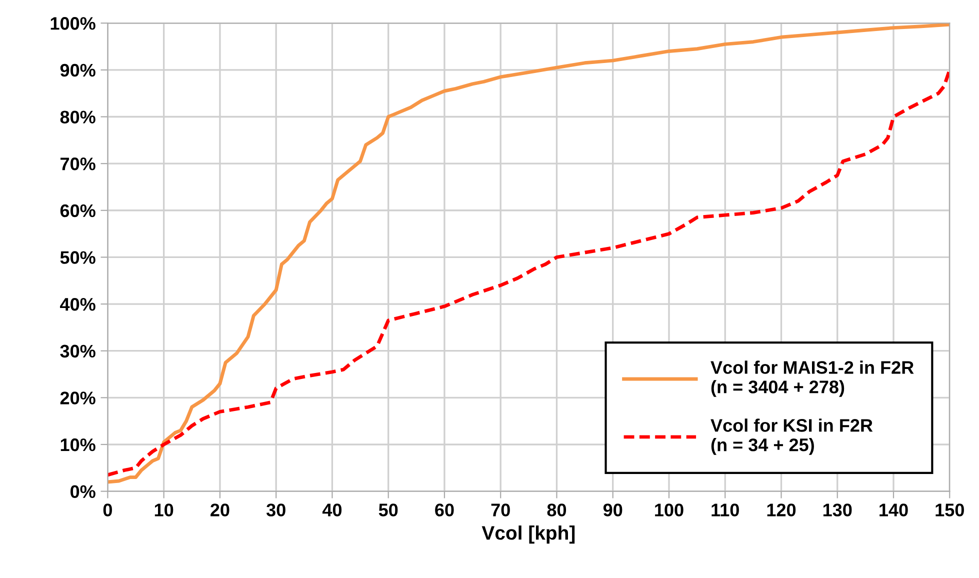  Describe the element at coordinates (73, 23) in the screenshot. I see `y-tick-label: 100%` at that location.